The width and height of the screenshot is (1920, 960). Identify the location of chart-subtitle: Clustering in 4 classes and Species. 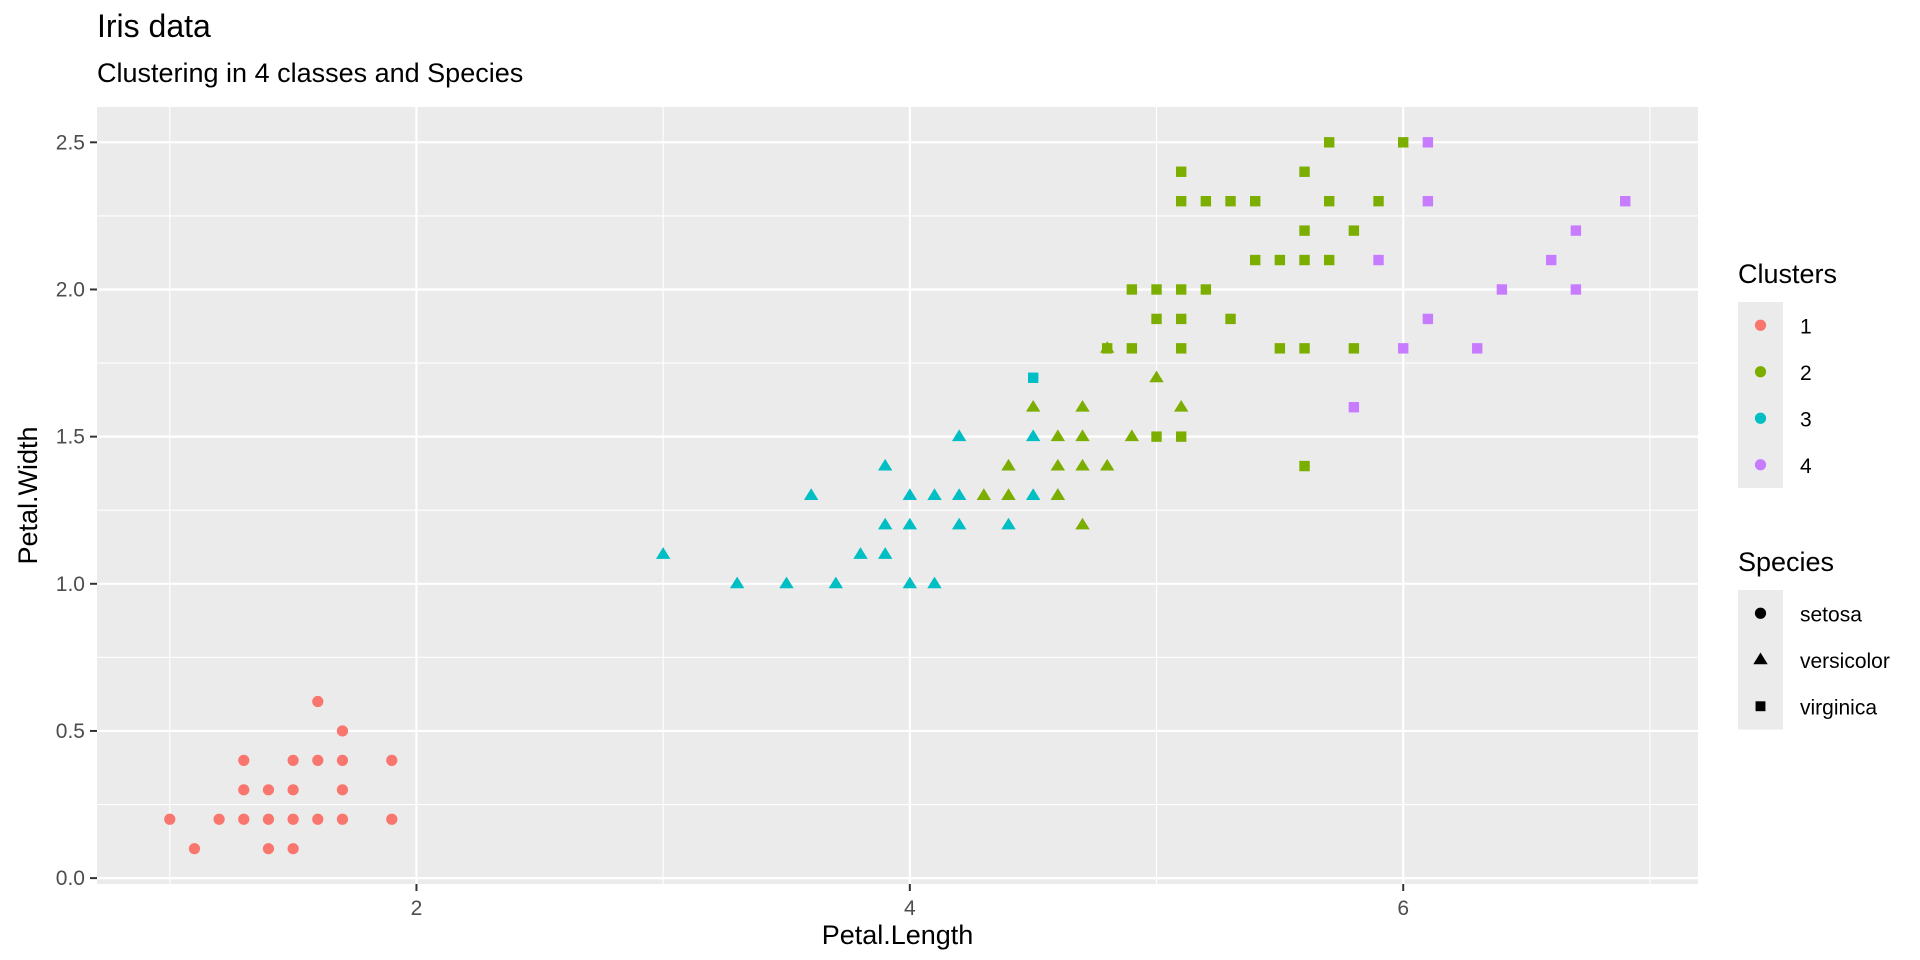
(310, 73).